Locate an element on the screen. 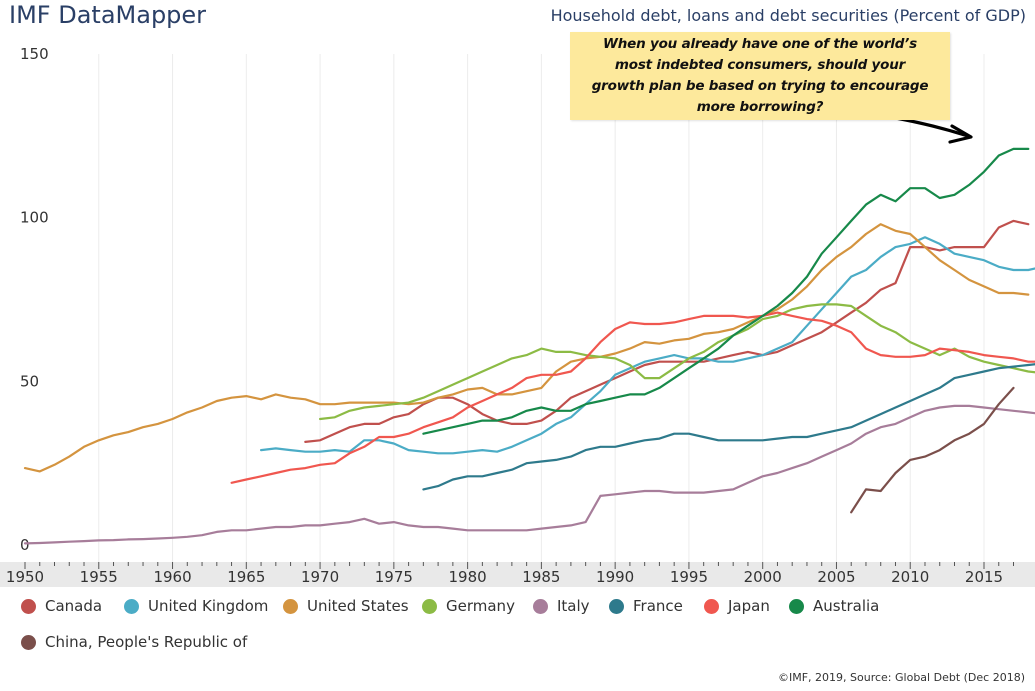 This screenshot has height=691, width=1035. x-tick-1985: 1985 is located at coordinates (541, 577).